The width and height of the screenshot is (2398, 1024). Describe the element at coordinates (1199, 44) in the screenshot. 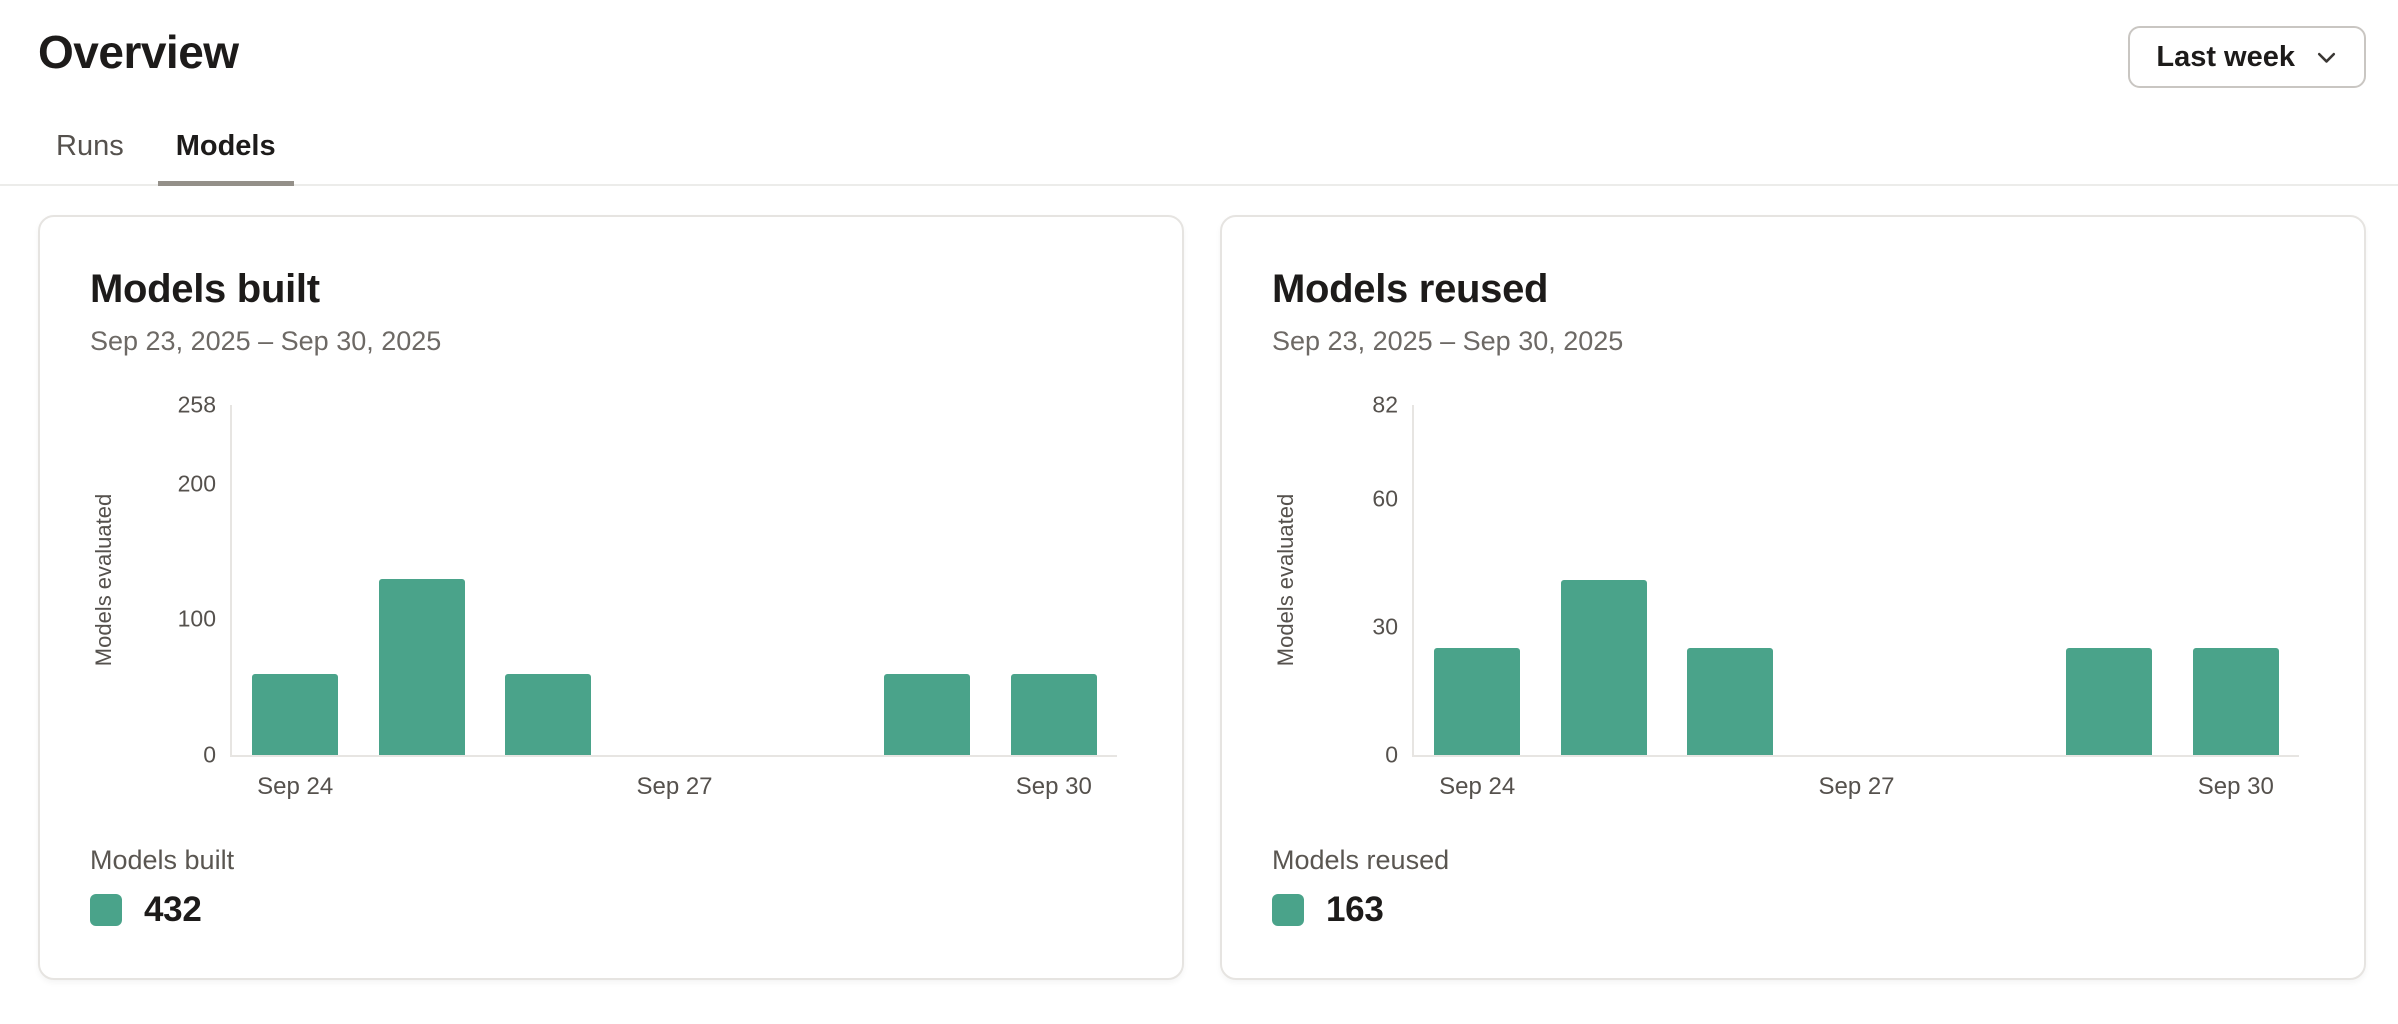

I see `page-header: Overview Last week` at that location.